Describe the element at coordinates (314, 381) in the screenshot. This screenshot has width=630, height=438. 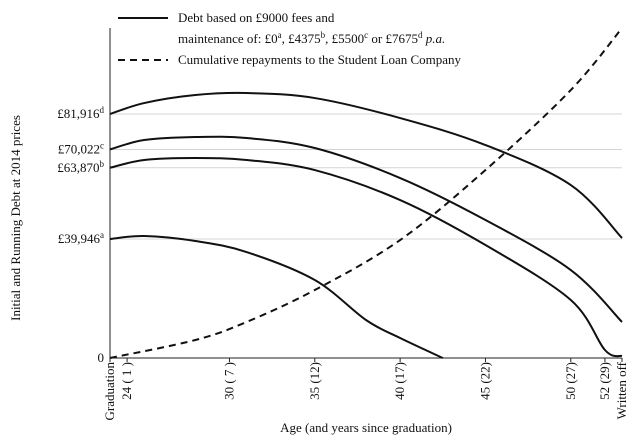
I see `x-tick-label: 35 (12)` at that location.